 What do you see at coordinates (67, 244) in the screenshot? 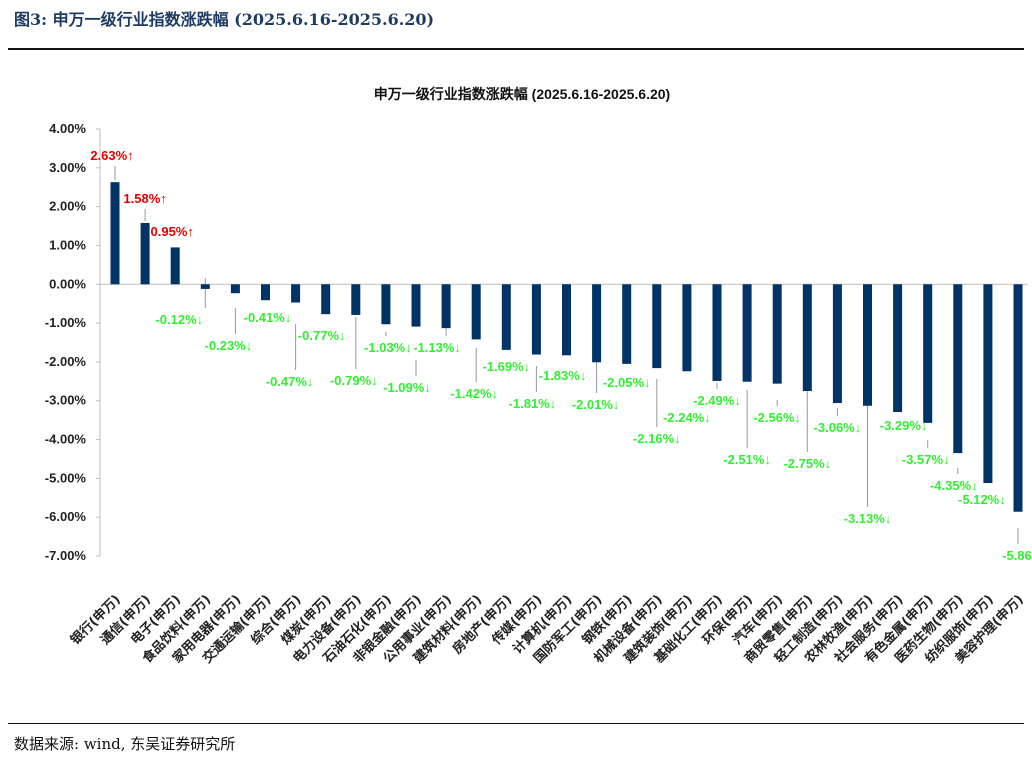
I see `y-tick-label: 1.00%` at bounding box center [67, 244].